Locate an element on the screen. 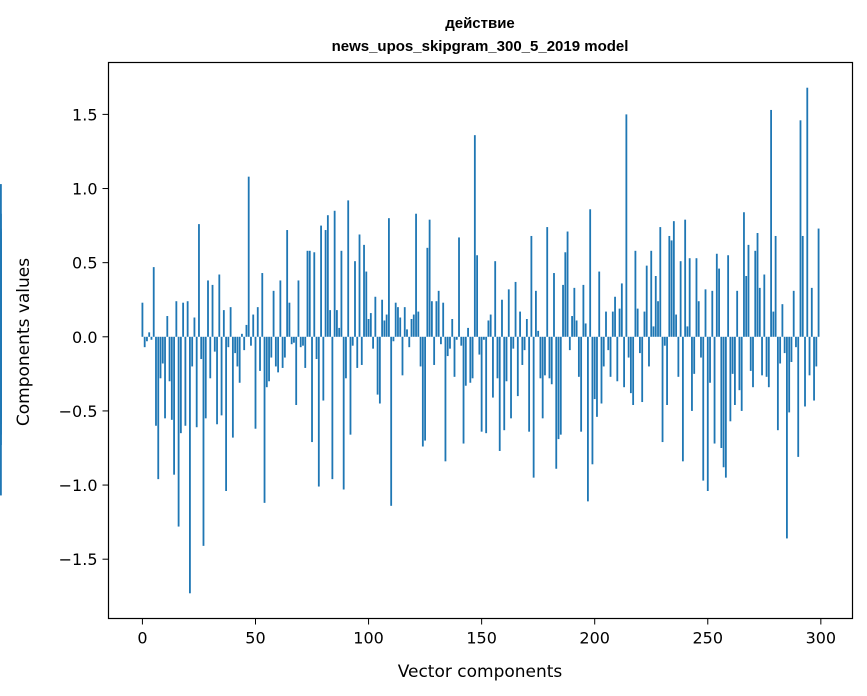 This screenshot has width=867, height=696. y-tick-label: −1.0 is located at coordinates (78, 485).